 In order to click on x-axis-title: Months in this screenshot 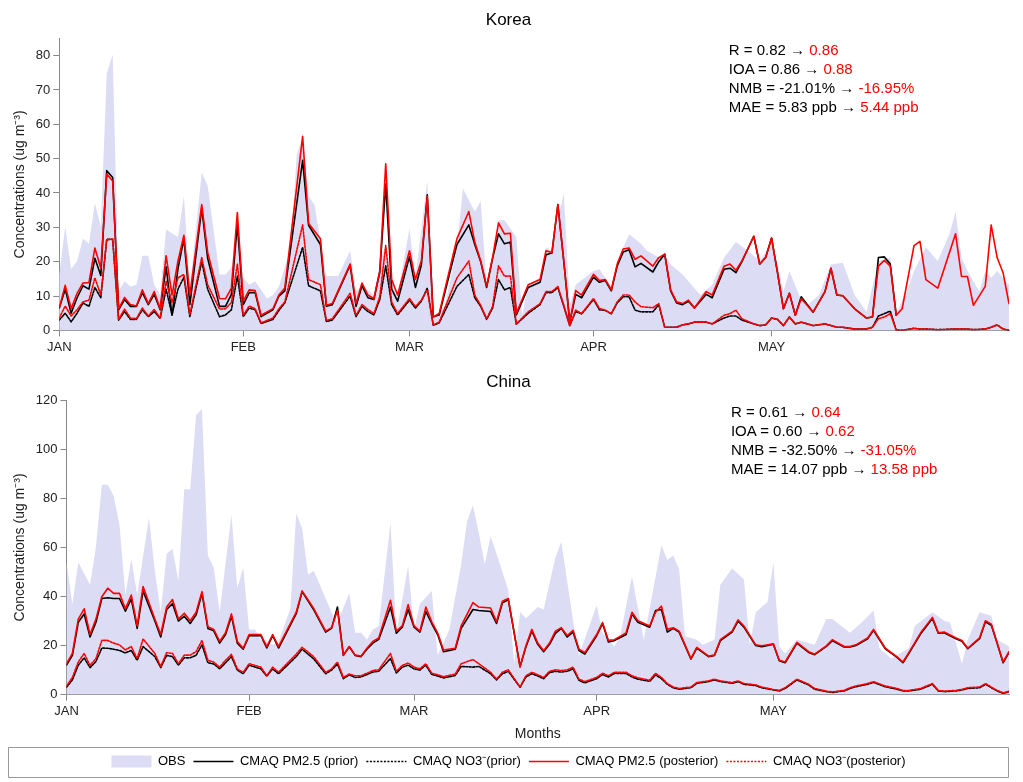, I will do `click(537, 733)`.